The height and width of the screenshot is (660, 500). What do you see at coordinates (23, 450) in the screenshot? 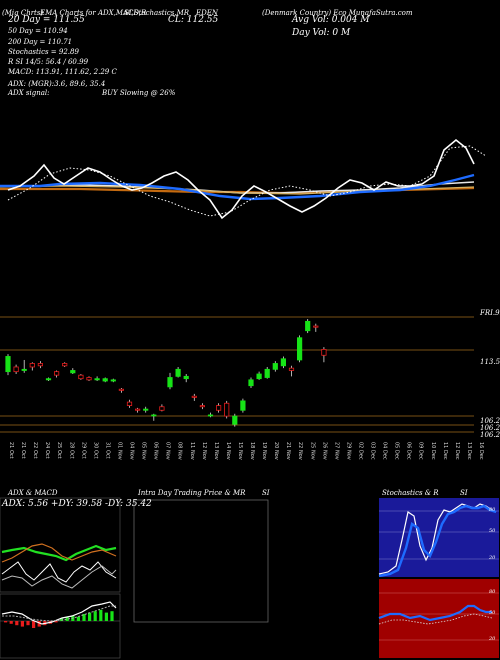
I see `date-tick-label: 21 Oct` at bounding box center [23, 450].